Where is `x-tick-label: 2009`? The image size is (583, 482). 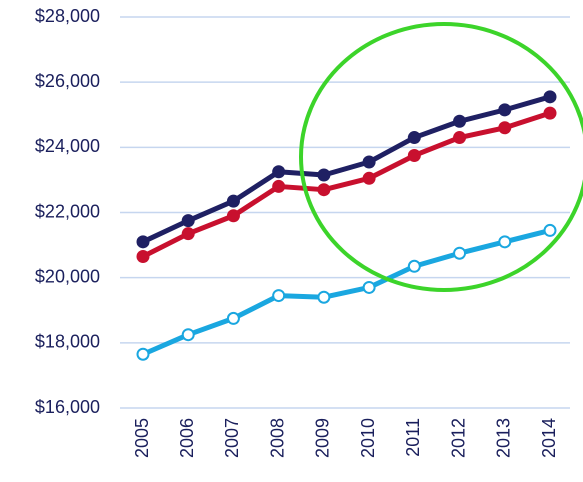 x-tick-label: 2009 is located at coordinates (323, 438).